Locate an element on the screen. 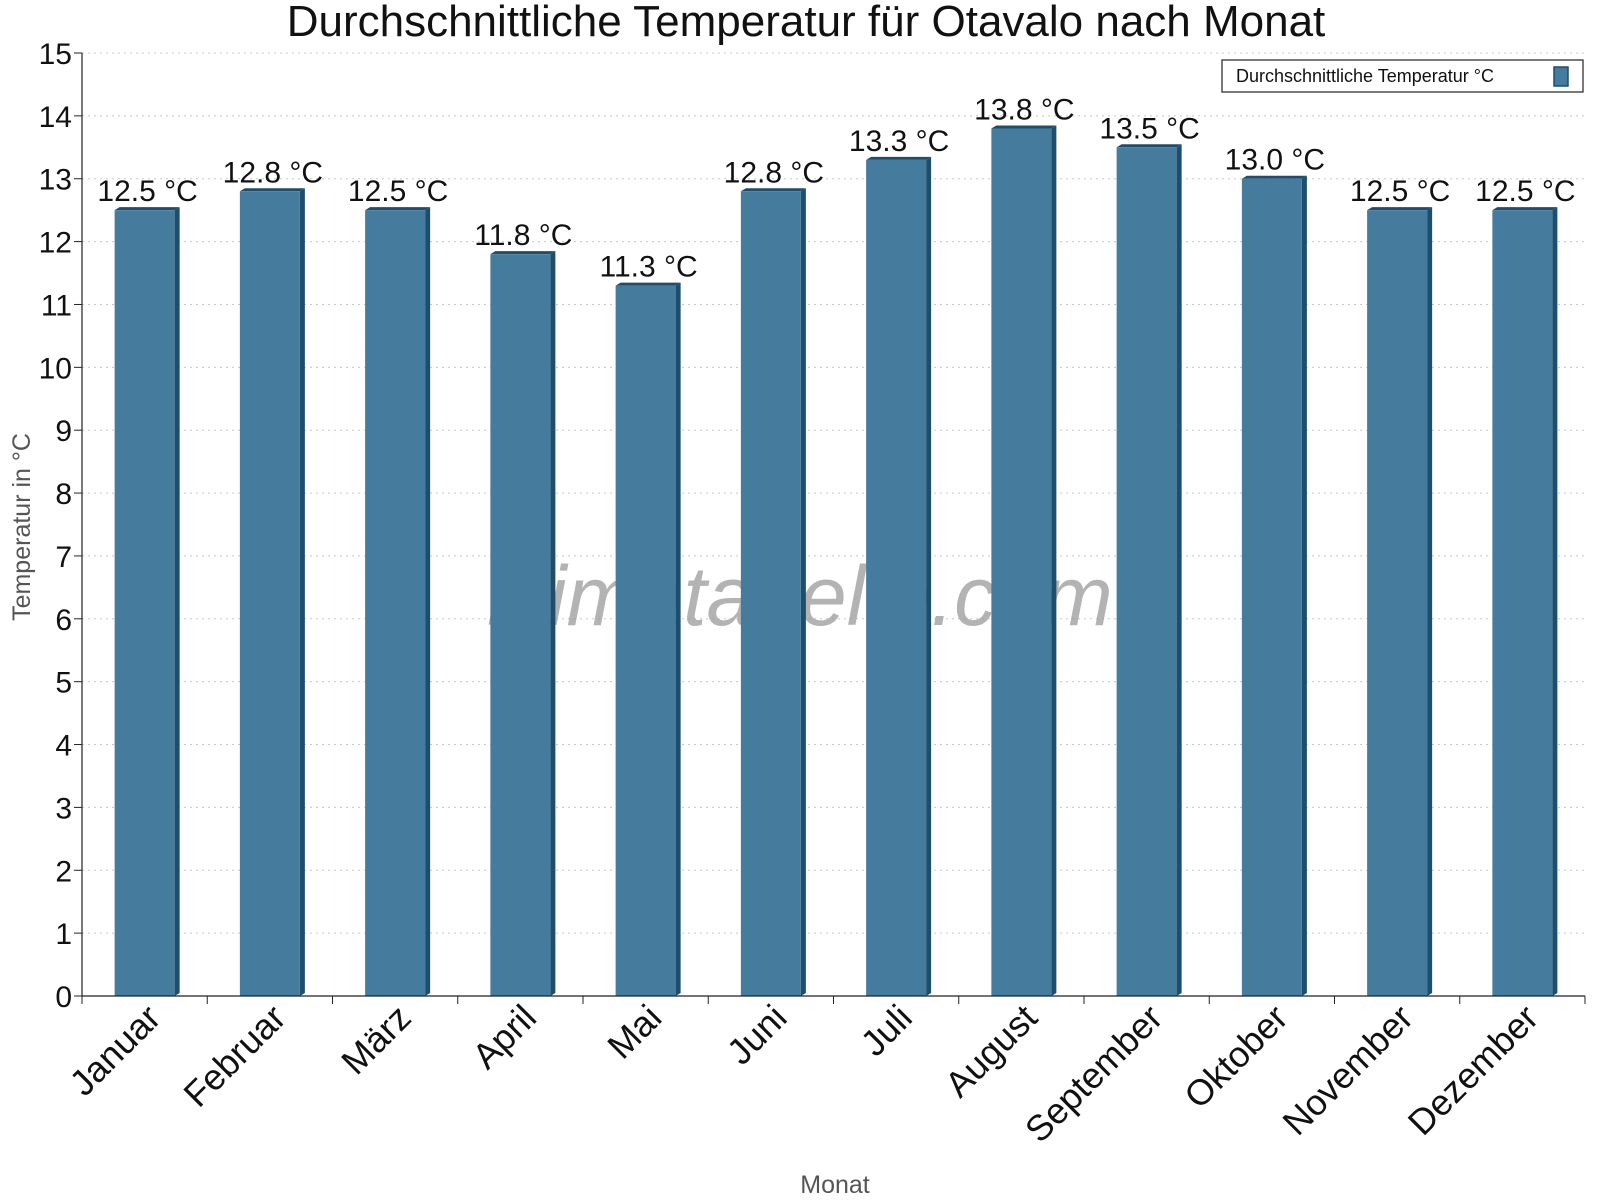 This screenshot has height=1200, width=1600. data-label-2: 12.5 °C is located at coordinates (398, 191).